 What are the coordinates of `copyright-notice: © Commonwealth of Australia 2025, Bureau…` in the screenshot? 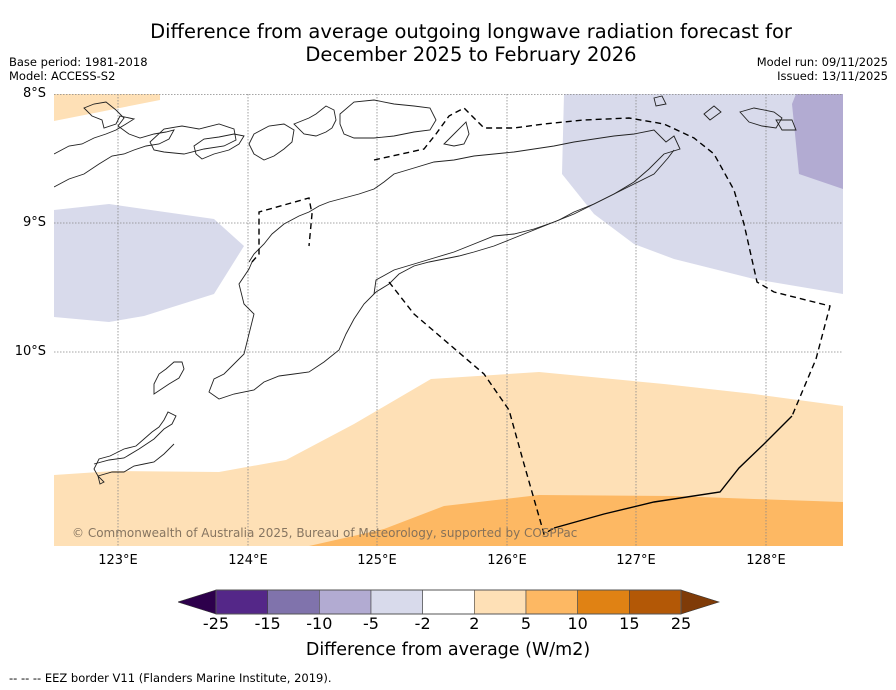 It's located at (325, 533).